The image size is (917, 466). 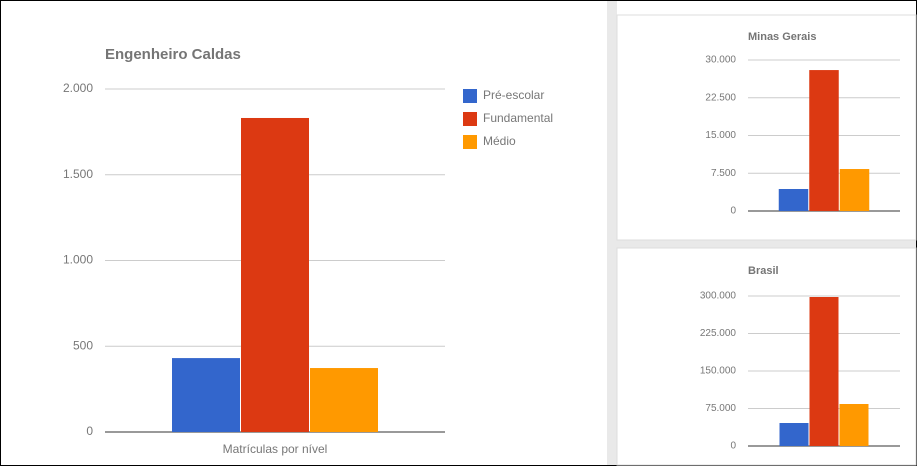 I want to click on y-tick-label: 300.000, so click(x=718, y=296).